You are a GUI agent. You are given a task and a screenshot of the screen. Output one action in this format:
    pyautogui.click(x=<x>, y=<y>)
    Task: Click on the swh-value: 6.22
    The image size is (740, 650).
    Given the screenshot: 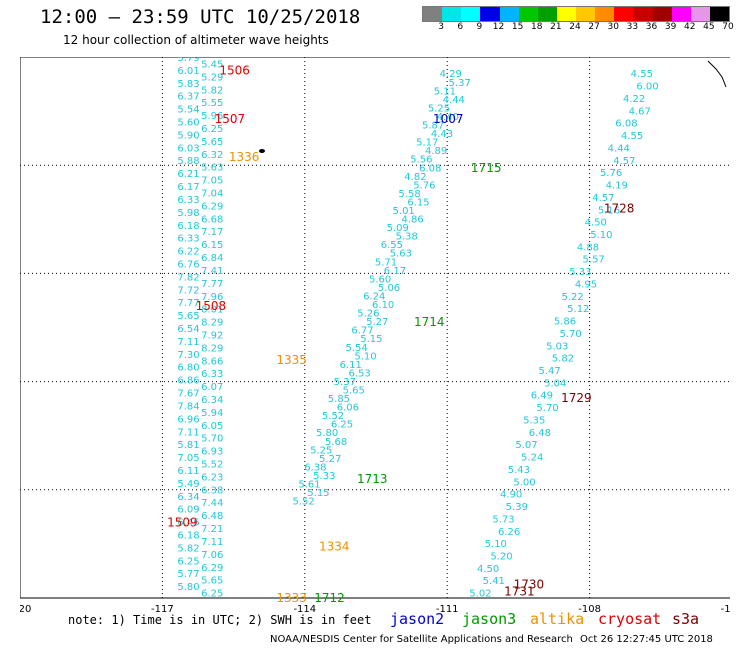 What is the action you would take?
    pyautogui.click(x=188, y=252)
    